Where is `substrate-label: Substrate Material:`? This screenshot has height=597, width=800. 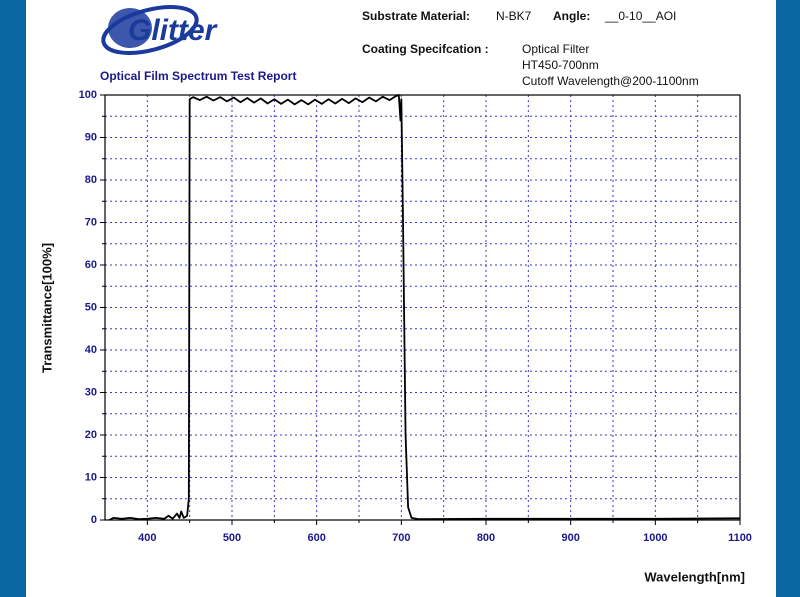 substrate-label: Substrate Material: is located at coordinates (416, 16).